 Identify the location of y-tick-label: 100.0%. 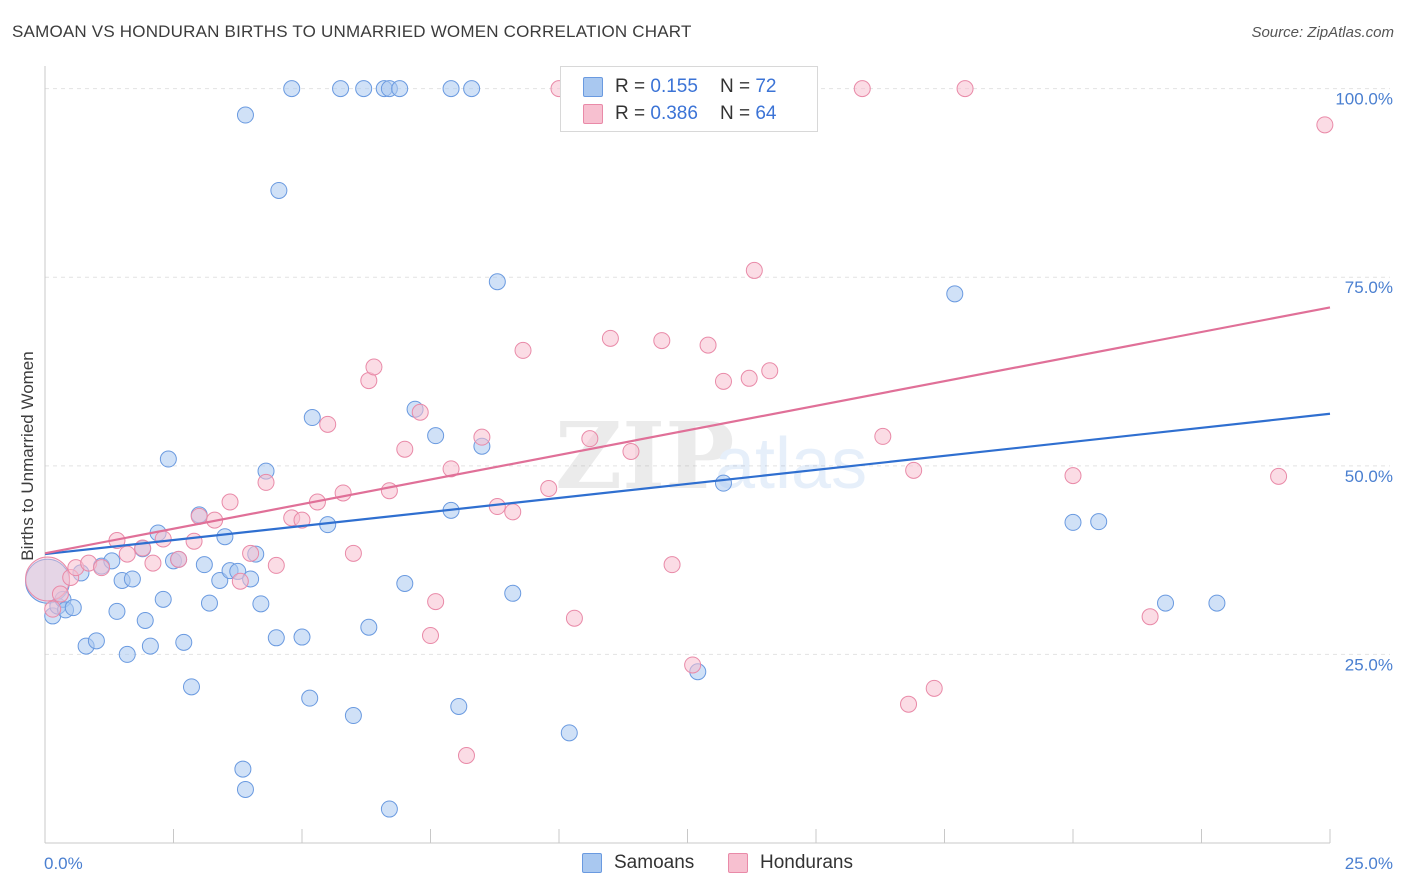
(1364, 99).